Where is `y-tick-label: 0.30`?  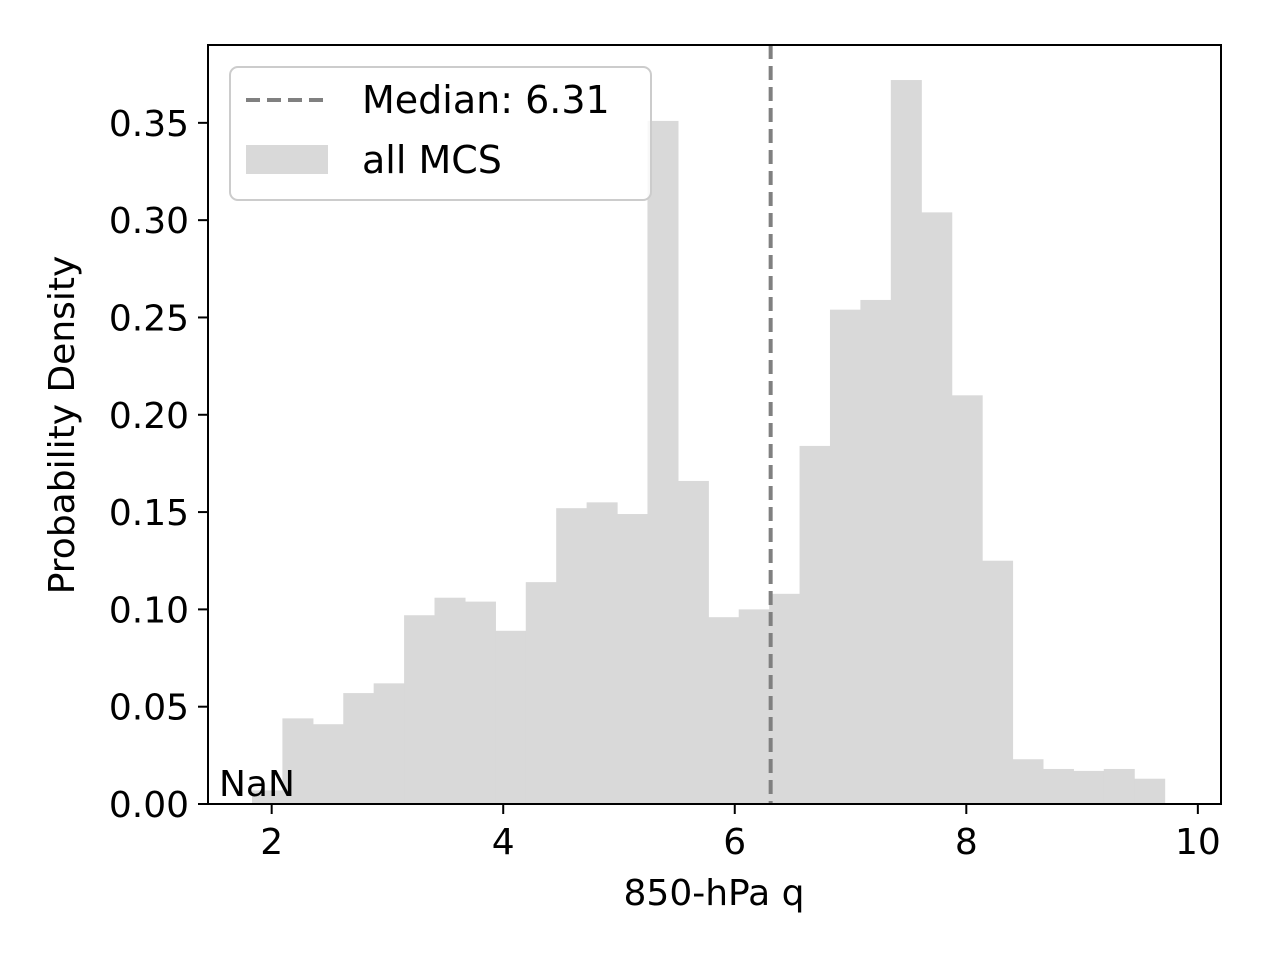 y-tick-label: 0.30 is located at coordinates (149, 221).